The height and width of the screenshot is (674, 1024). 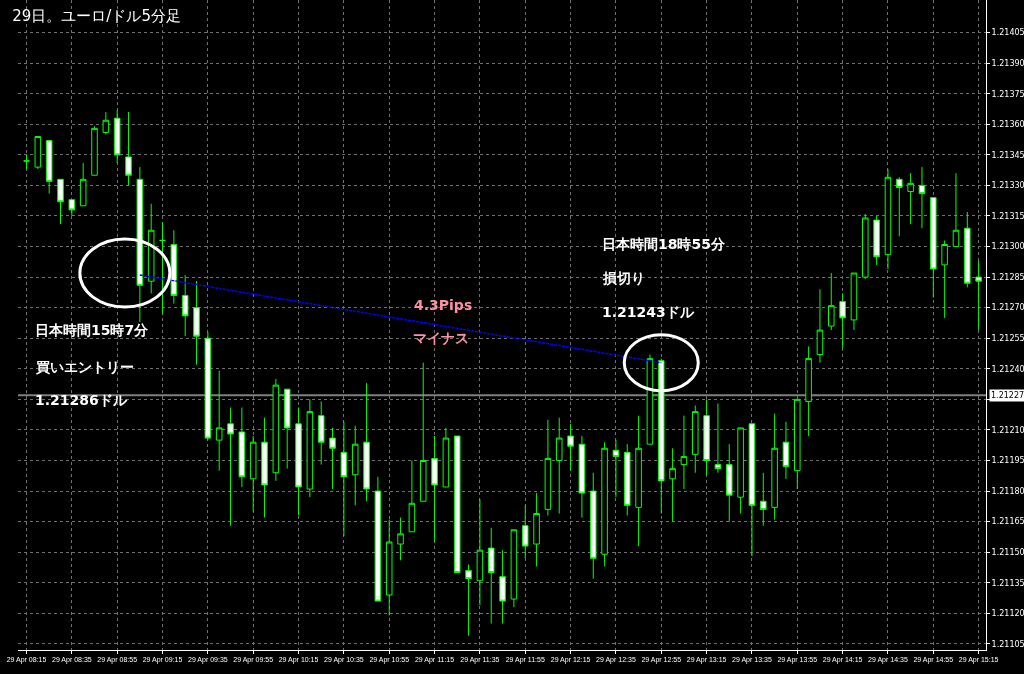 What do you see at coordinates (664, 244) in the screenshot?
I see `annotation: 日本時間18時55分` at bounding box center [664, 244].